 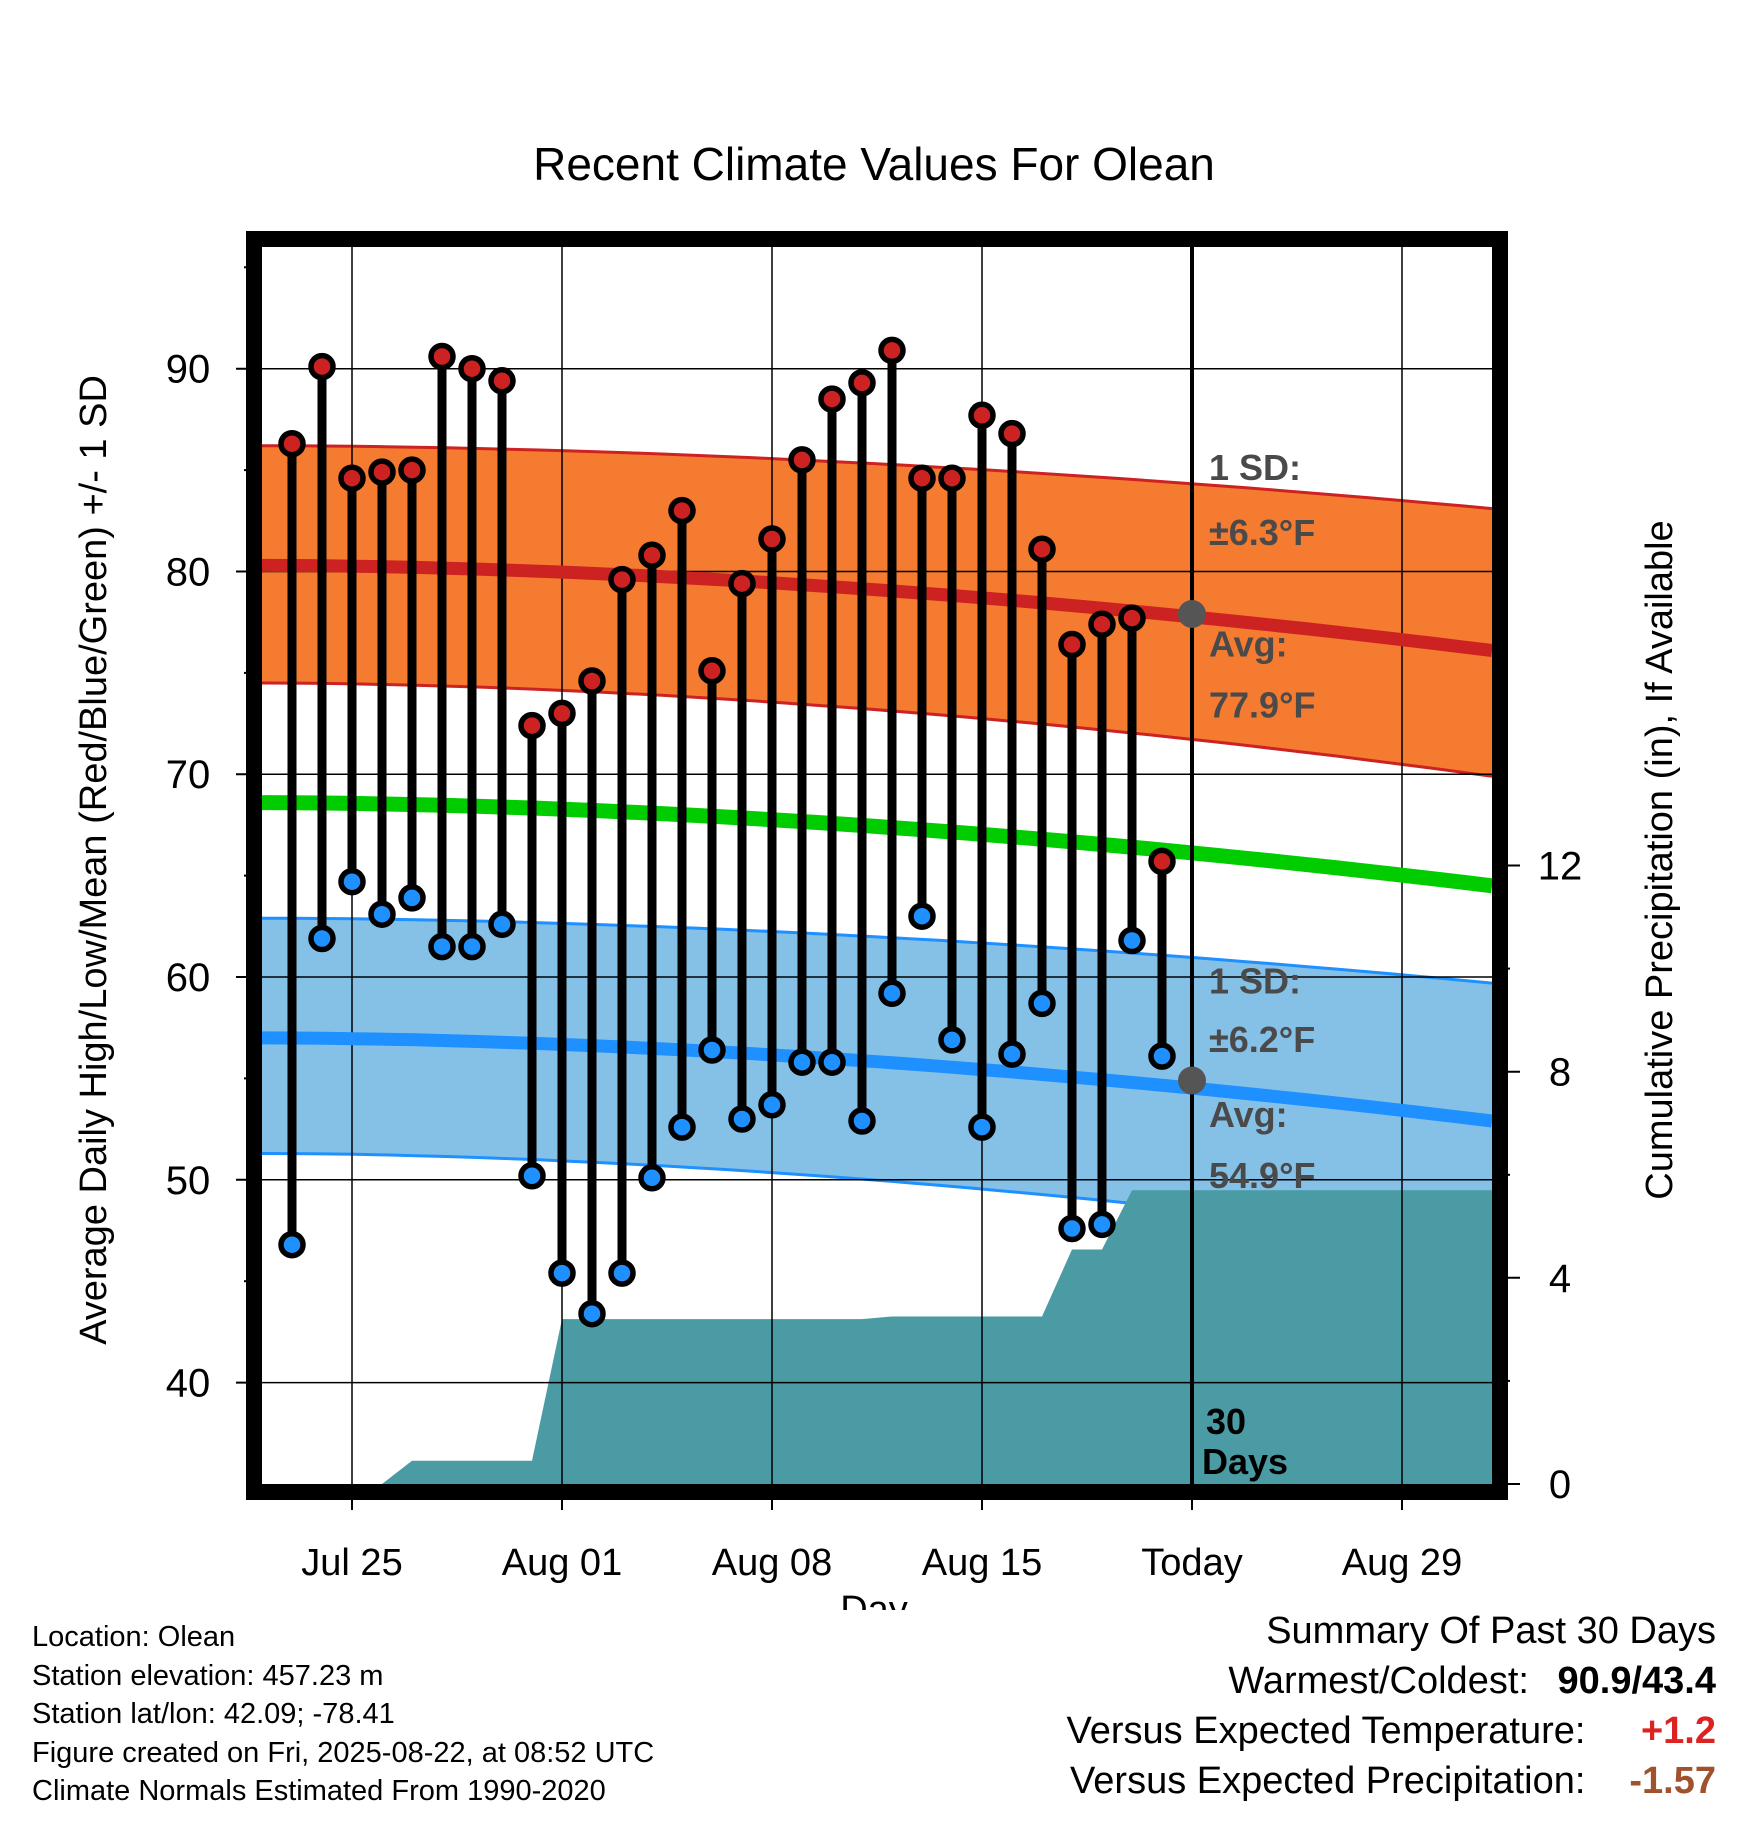 What do you see at coordinates (877, 477) in the screenshot?
I see `high-sd-upper-line` at bounding box center [877, 477].